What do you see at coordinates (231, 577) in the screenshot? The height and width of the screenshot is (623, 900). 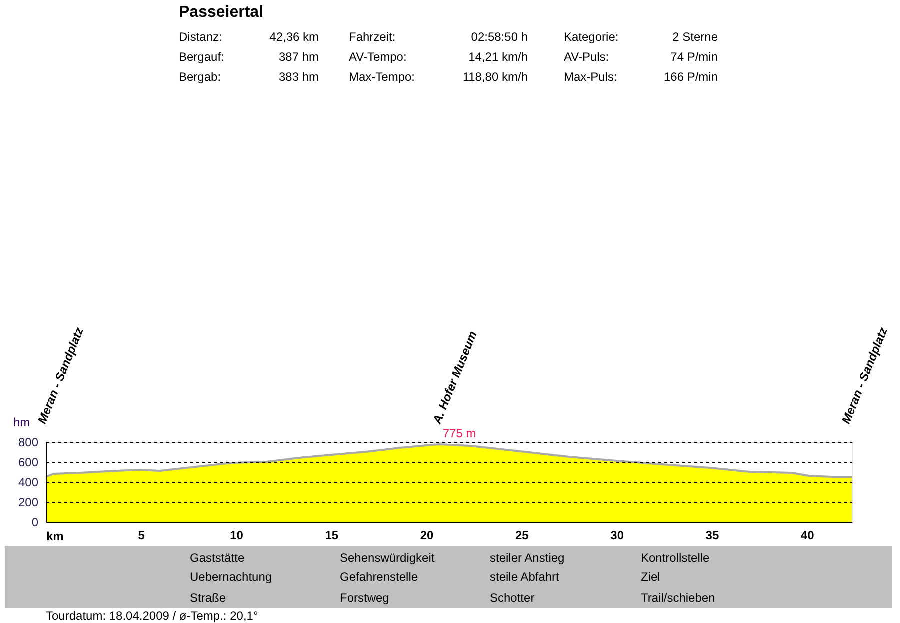 I see `text: Uebernachtung` at bounding box center [231, 577].